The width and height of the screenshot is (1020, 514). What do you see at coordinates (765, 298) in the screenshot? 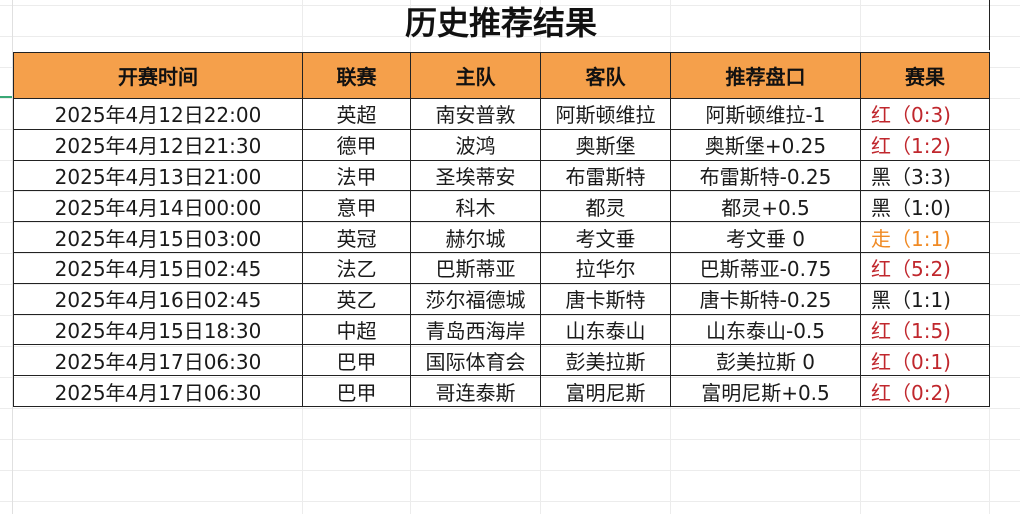
I see `cell-pick: 唐卡斯特-0.25` at bounding box center [765, 298].